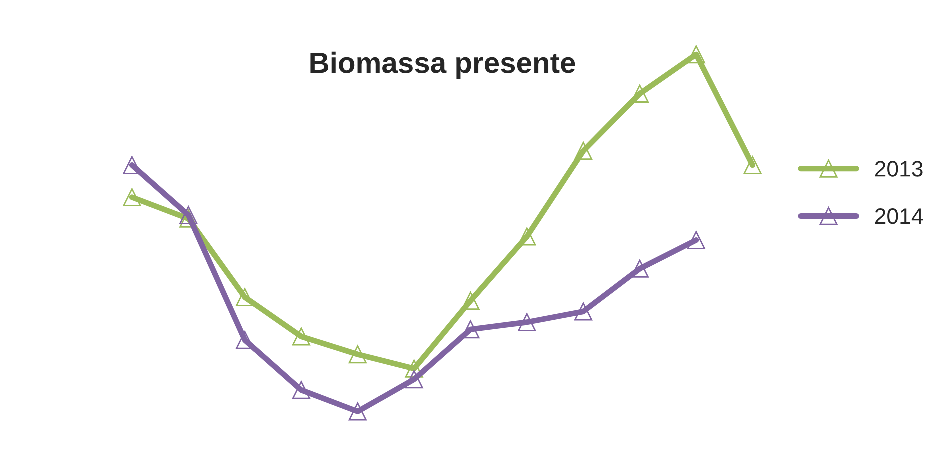  I want to click on legend-label: 2013, so click(899, 169).